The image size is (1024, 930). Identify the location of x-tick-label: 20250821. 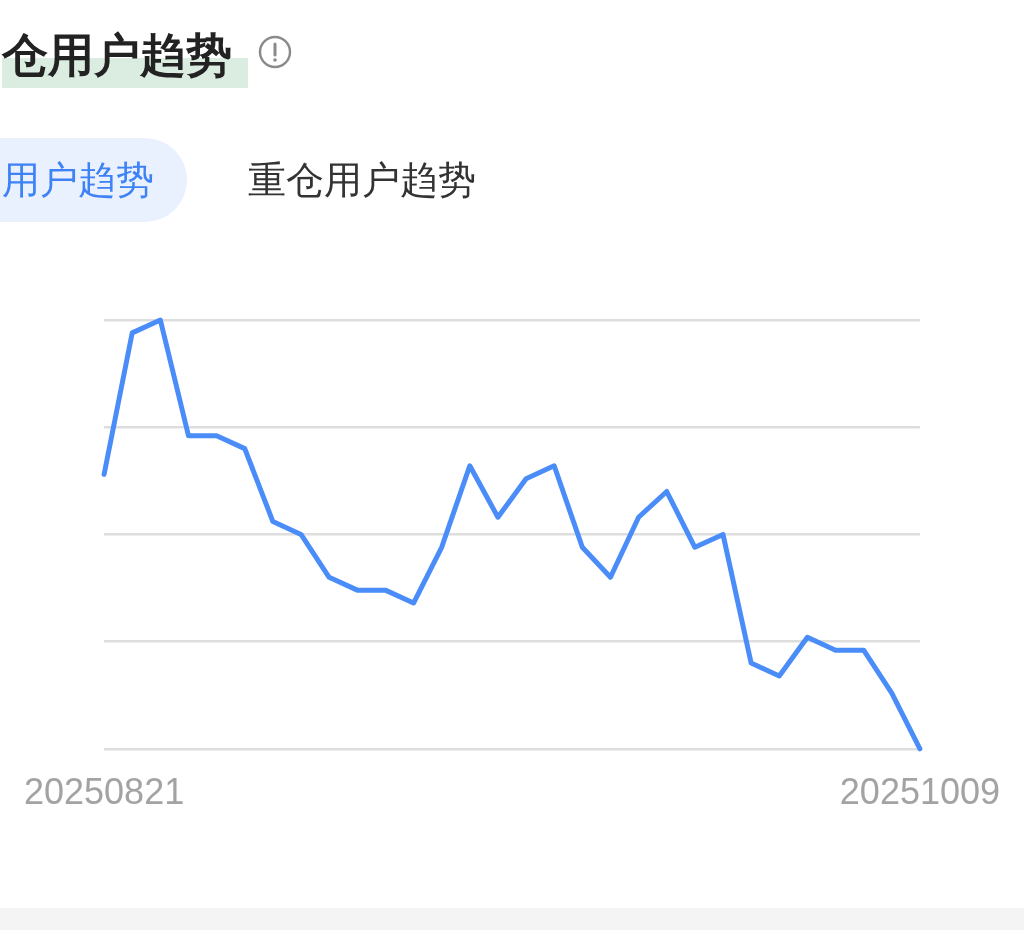
(104, 792).